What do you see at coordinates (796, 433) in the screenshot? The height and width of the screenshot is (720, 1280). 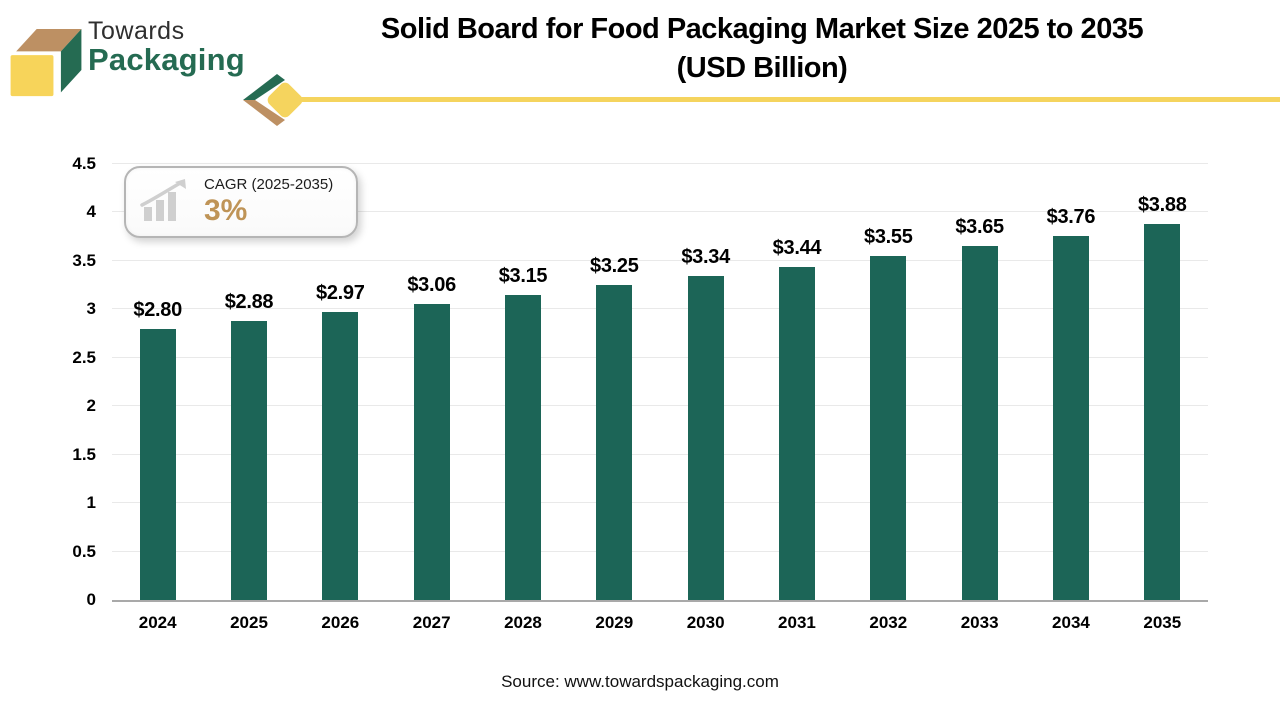 I see `bar-2031` at bounding box center [796, 433].